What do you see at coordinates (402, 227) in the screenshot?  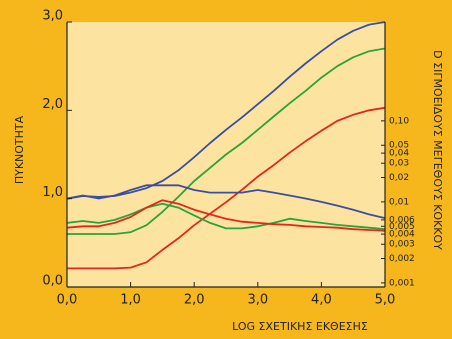 I see `y2-tick-label: 0,005` at bounding box center [402, 227].